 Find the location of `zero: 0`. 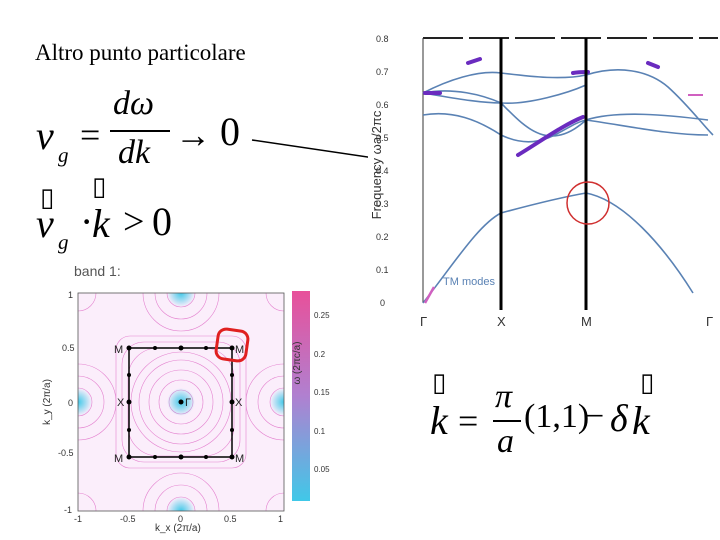

zero: 0 is located at coordinates (162, 221).